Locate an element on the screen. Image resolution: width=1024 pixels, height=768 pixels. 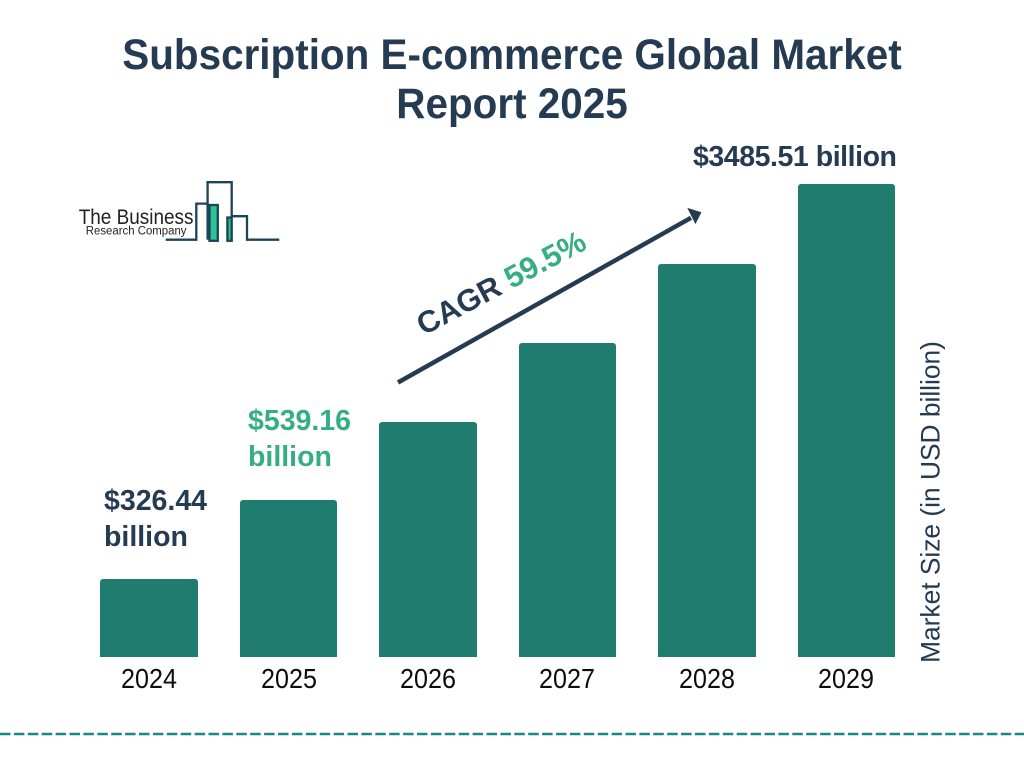
svg-text: Research Company is located at coordinates (136, 232).